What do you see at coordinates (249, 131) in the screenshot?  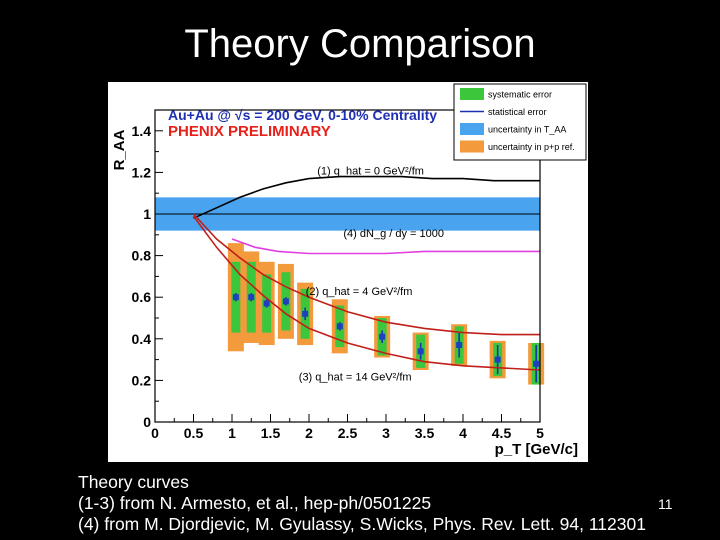 I see `chart-subheader: PHENIX PRELIMINARY` at bounding box center [249, 131].